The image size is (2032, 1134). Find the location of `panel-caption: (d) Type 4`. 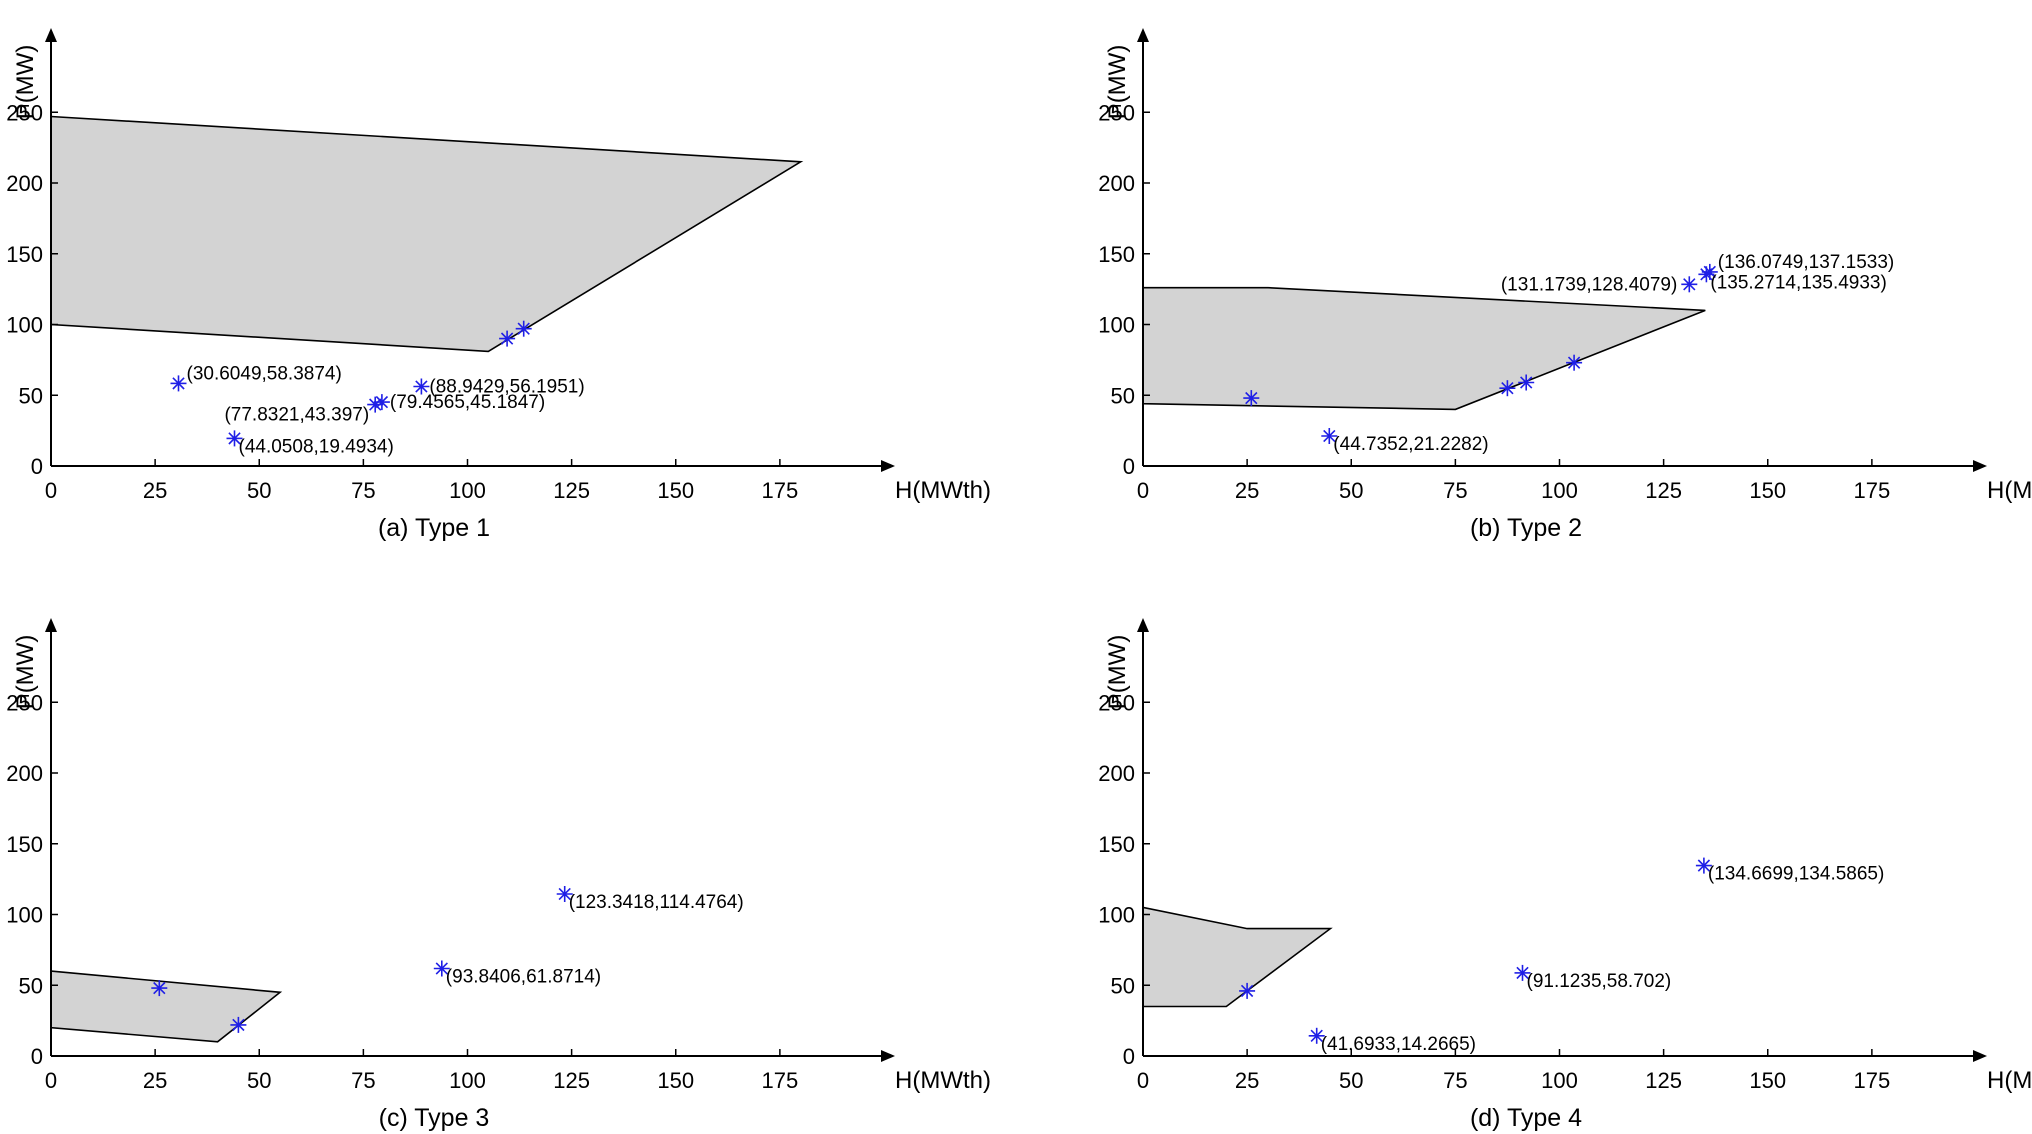

panel-caption: (d) Type 4 is located at coordinates (1526, 1118).